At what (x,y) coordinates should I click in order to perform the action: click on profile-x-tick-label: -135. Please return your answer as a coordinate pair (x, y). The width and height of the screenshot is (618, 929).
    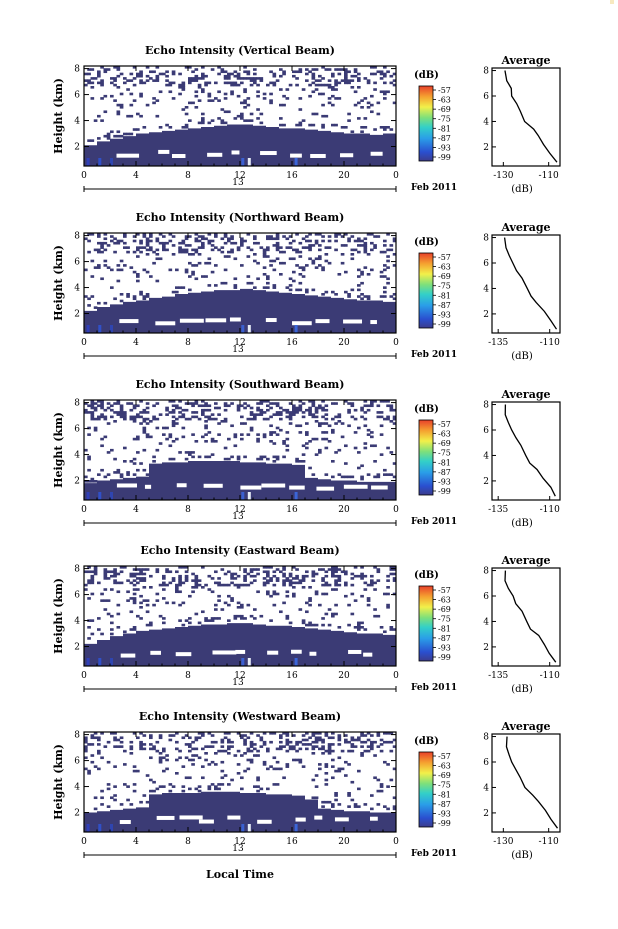
    Looking at the image, I should click on (498, 676).